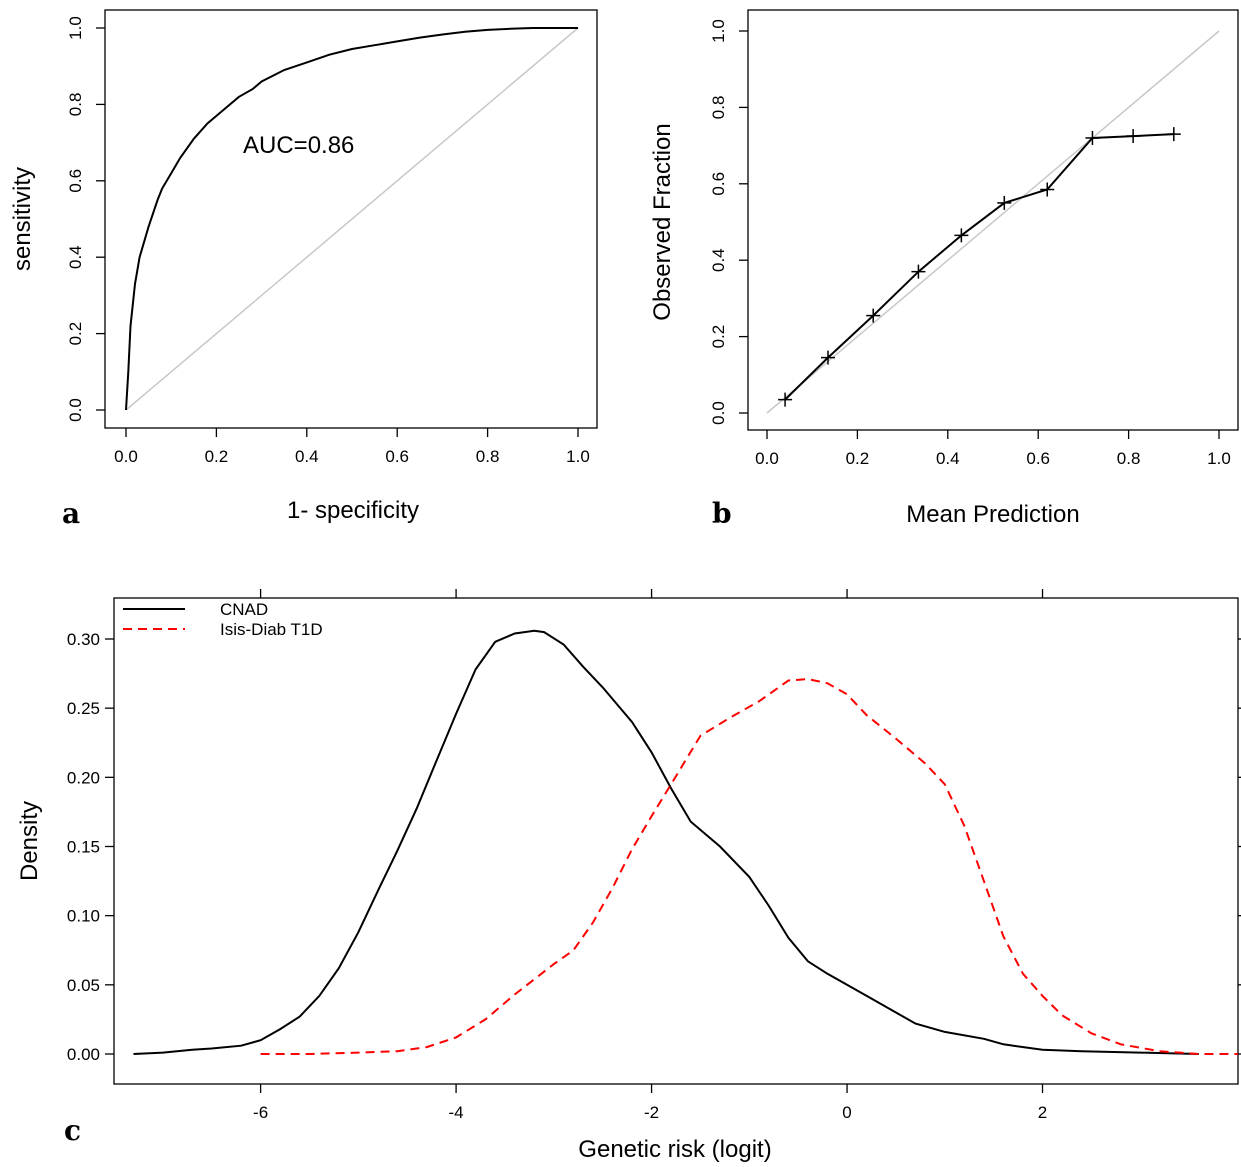  I want to click on density-legend: CNAD Isis-Diab T1D, so click(223, 619).